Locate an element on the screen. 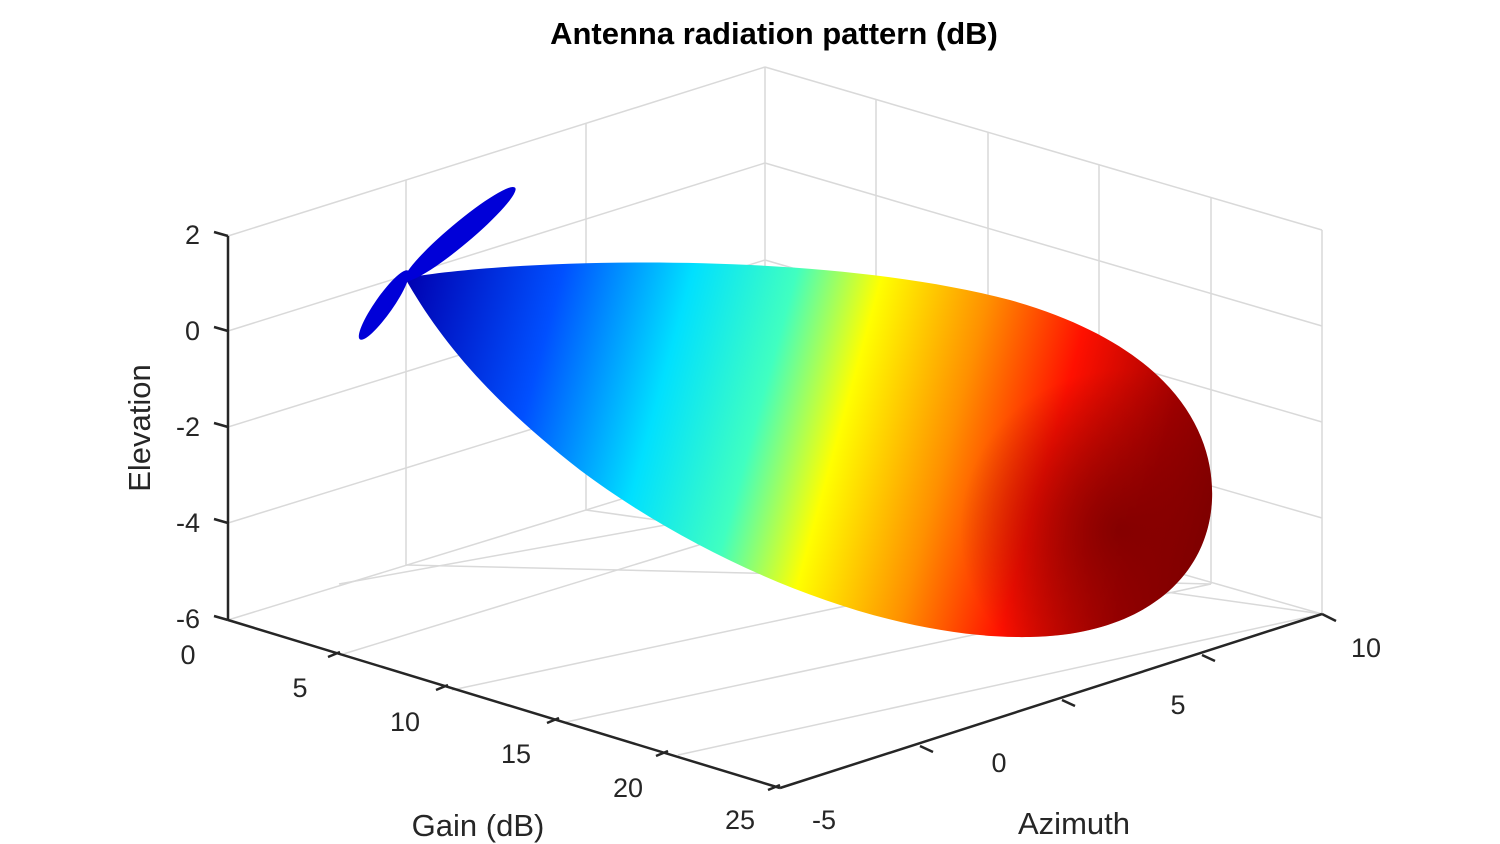 Image resolution: width=1500 pixels, height=844 pixels. z-tick: -2 is located at coordinates (188, 427).